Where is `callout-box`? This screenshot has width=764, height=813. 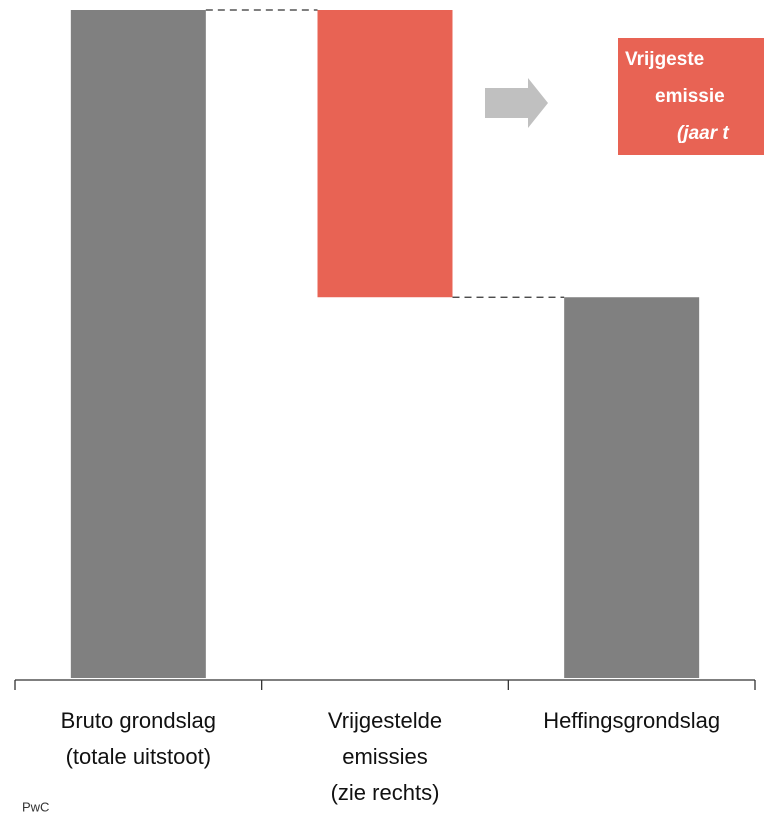 callout-box is located at coordinates (691, 96).